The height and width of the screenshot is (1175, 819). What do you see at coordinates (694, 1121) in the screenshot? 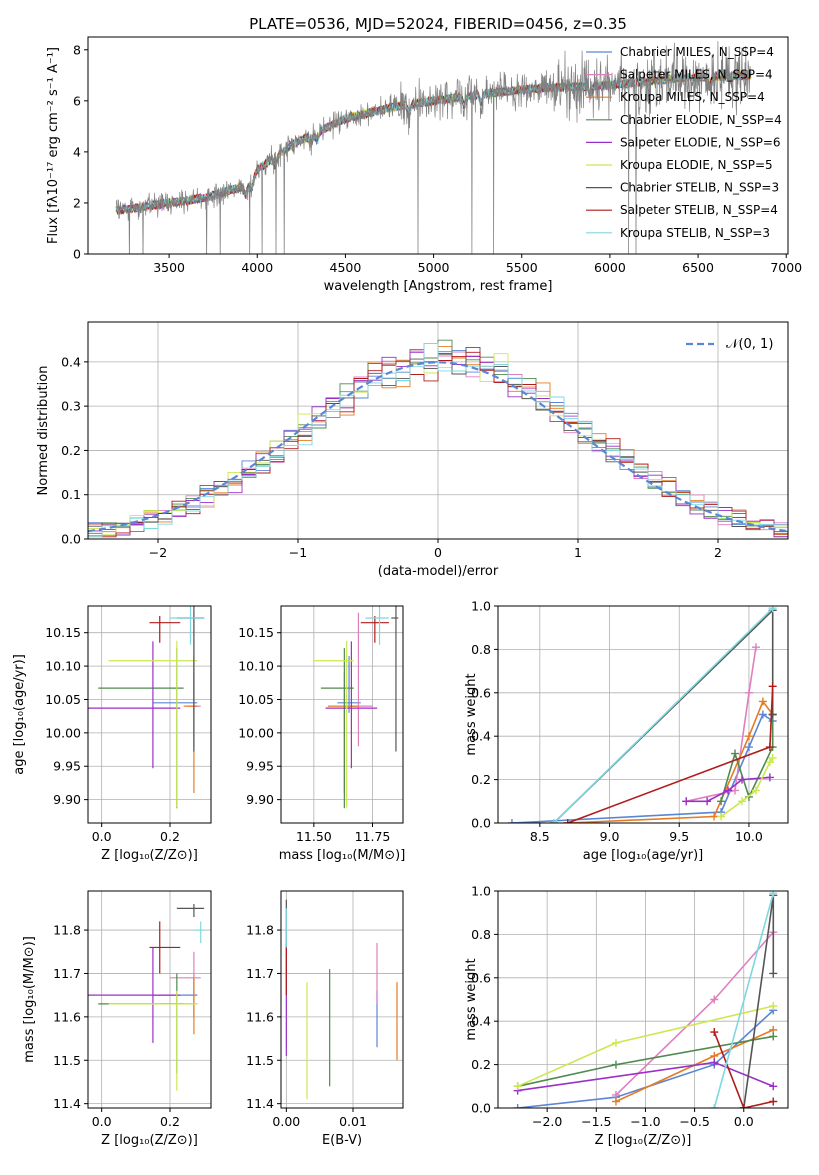
I see `x-tick-label: −0.5` at bounding box center [694, 1121].